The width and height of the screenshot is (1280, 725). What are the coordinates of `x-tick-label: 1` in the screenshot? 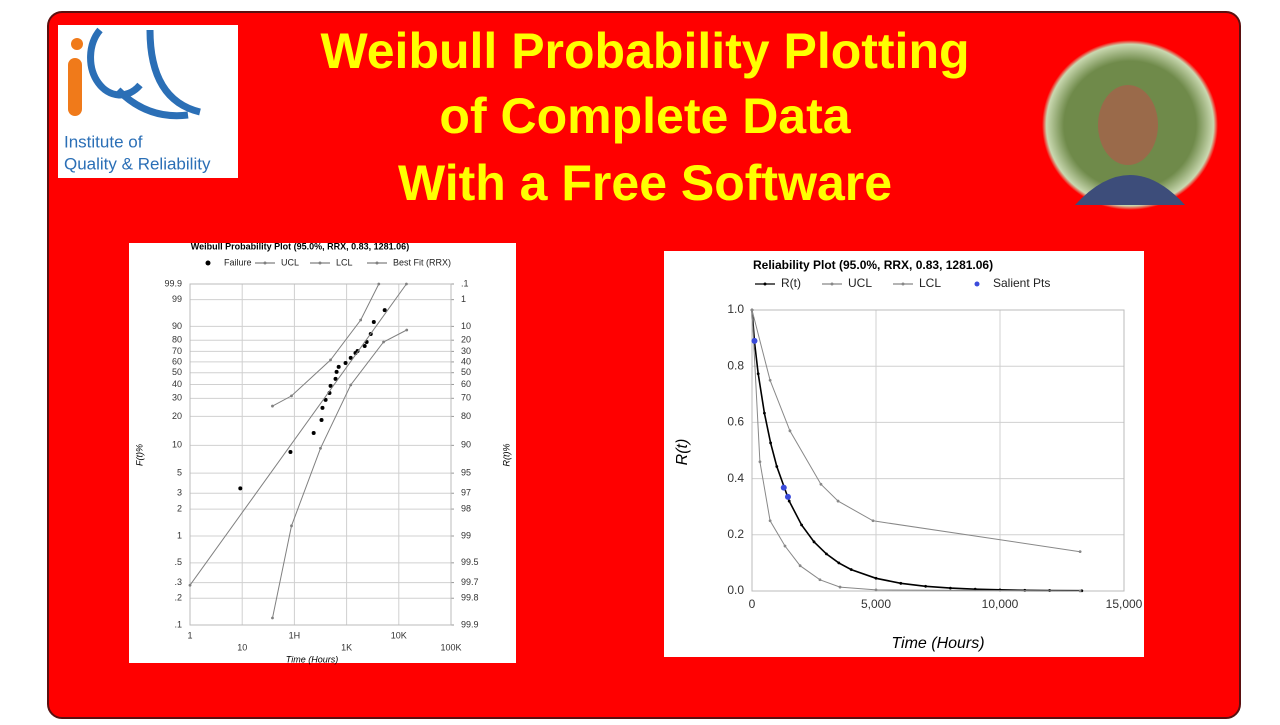 It's located at (189, 635).